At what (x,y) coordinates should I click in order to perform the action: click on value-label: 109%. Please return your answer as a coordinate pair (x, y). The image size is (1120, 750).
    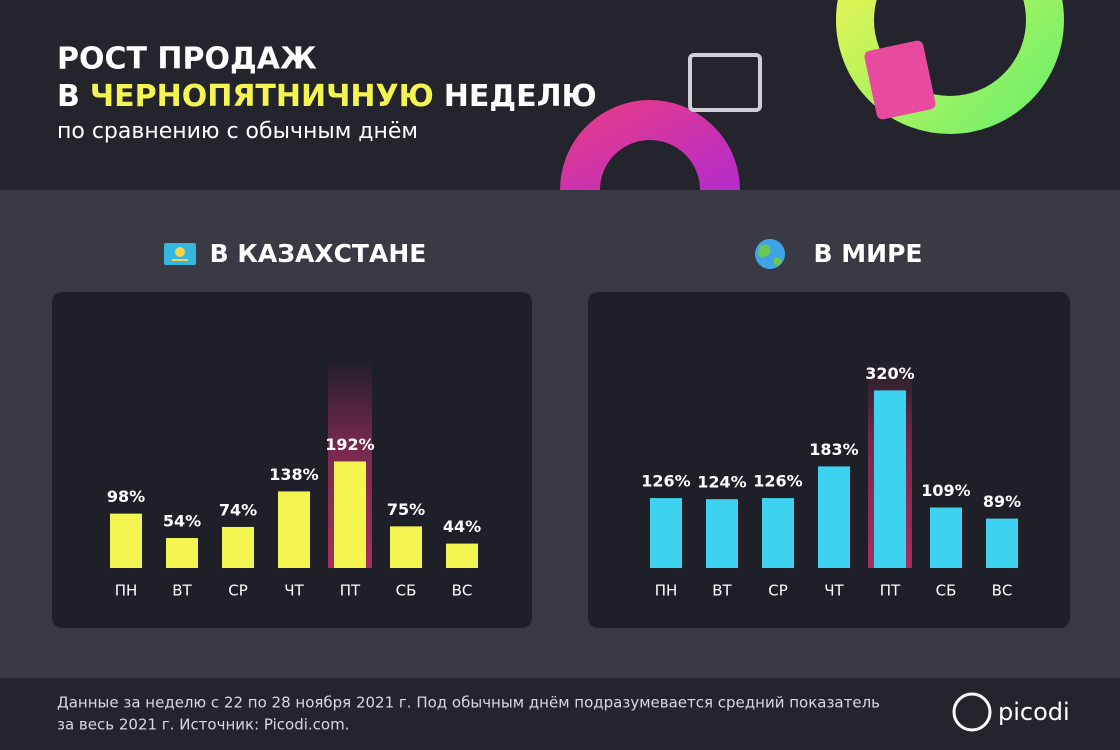
    Looking at the image, I should click on (945, 490).